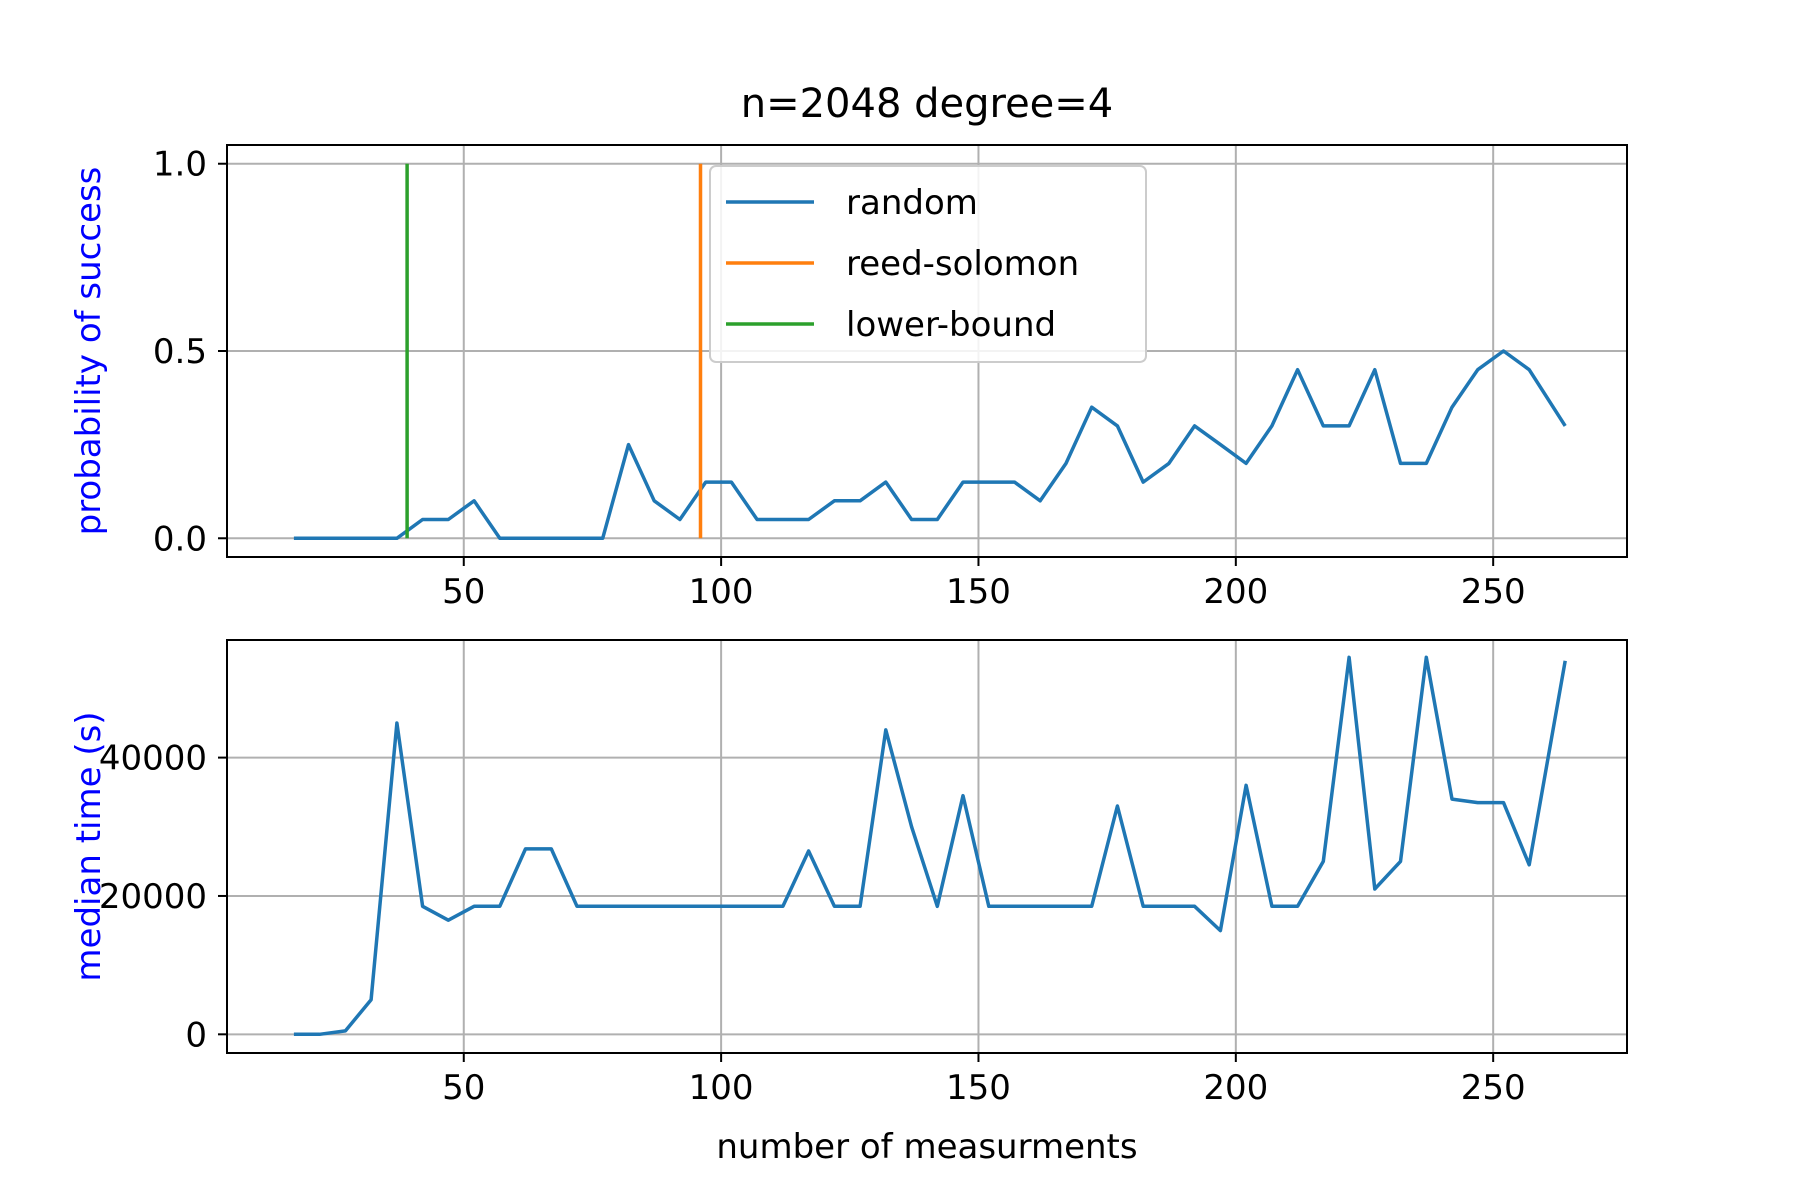  Describe the element at coordinates (153, 897) in the screenshot. I see `y-tick-label: 20000` at that location.